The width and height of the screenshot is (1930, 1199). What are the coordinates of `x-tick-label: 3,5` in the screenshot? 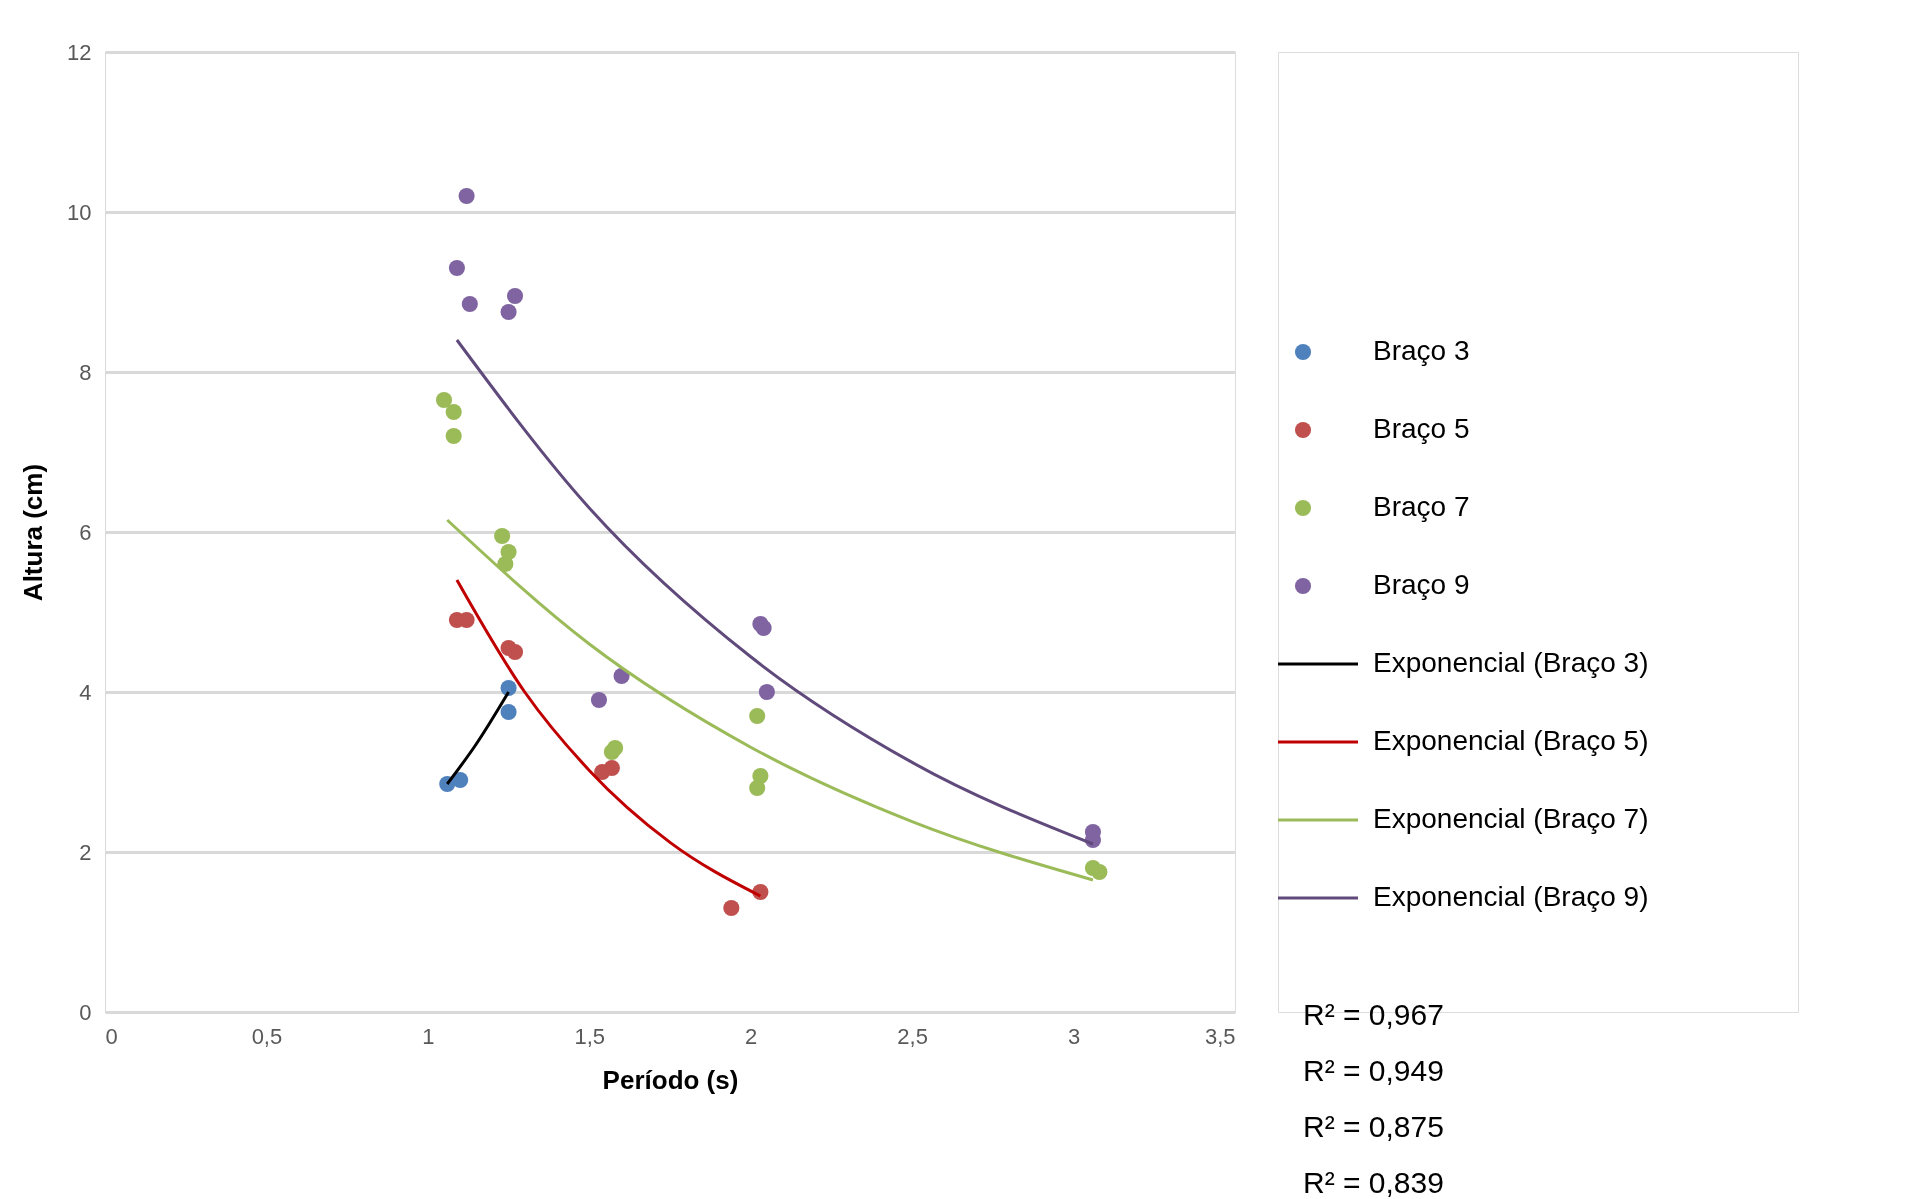 It's located at (1220, 1036).